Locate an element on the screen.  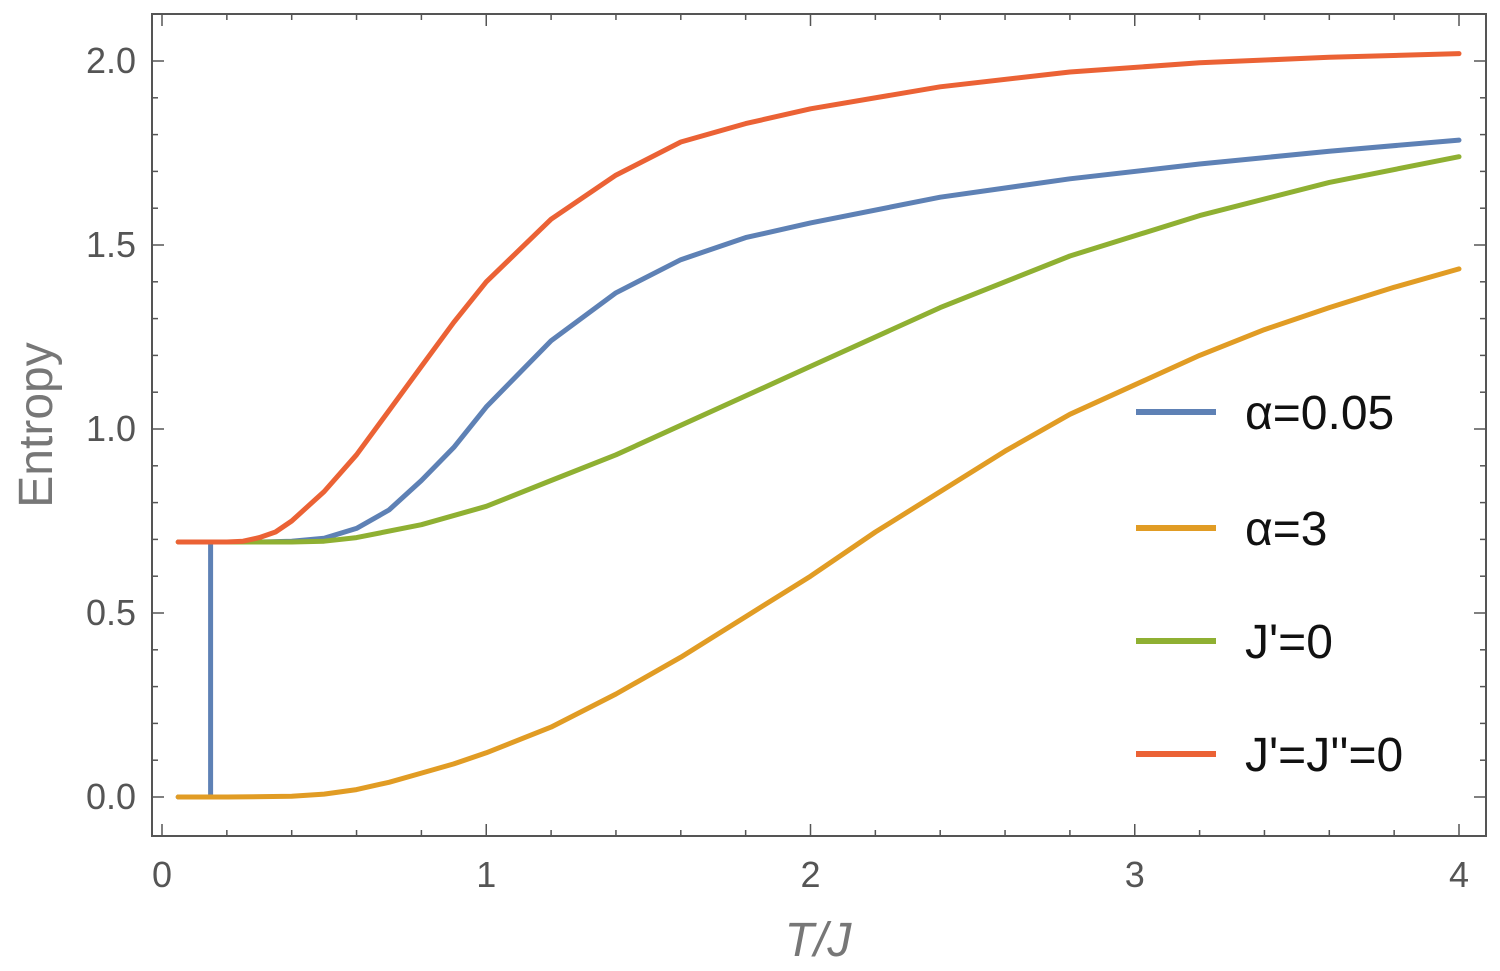
y-tick-label: 0.5 is located at coordinates (111, 612).